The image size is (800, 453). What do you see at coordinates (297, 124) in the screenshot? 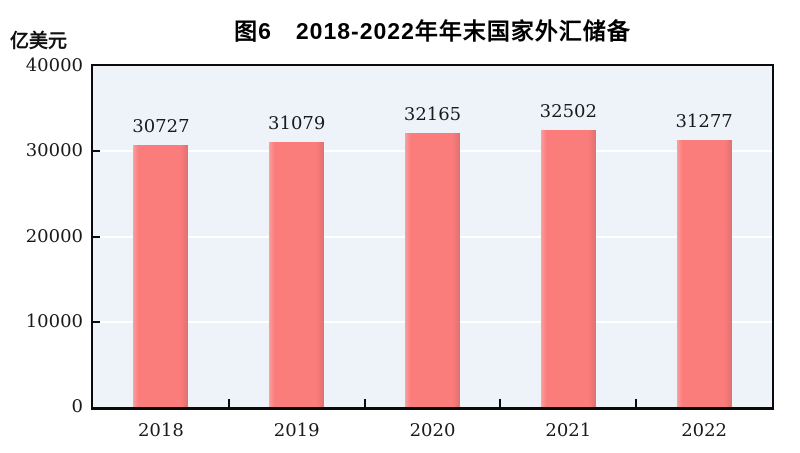
I see `bar-value-label: 31079` at bounding box center [297, 124].